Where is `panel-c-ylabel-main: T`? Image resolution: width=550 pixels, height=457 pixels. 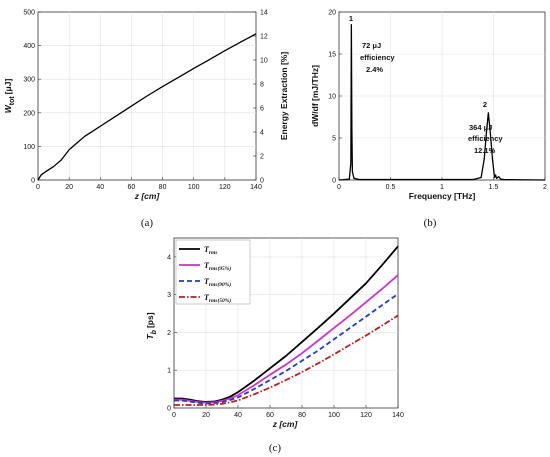
panel-c-ylabel-main: T is located at coordinates (150, 337).